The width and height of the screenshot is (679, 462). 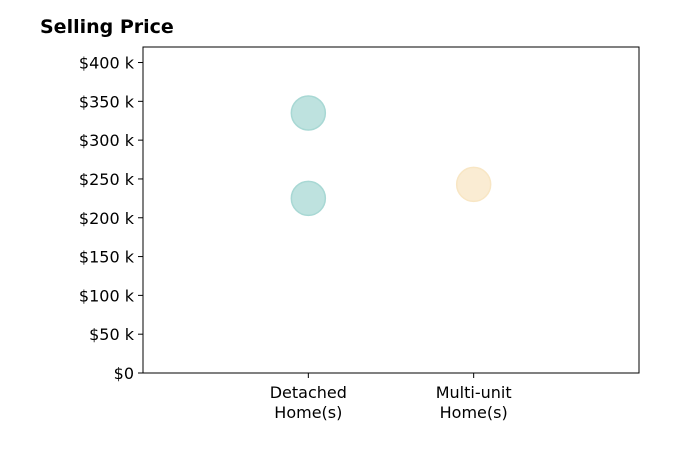 I want to click on y-tick-label: $50 k, so click(x=112, y=334).